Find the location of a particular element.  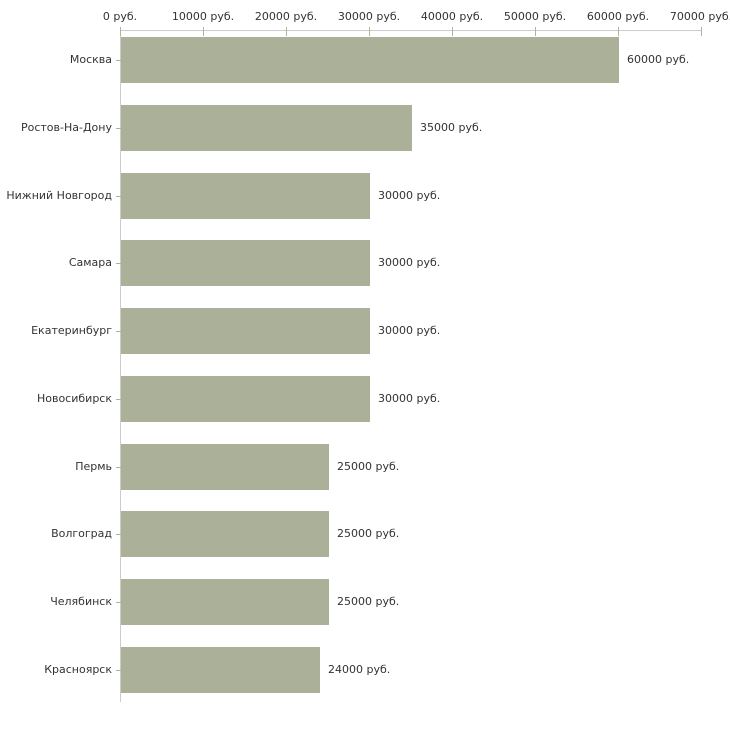

category-label: Волгоград is located at coordinates (81, 533).